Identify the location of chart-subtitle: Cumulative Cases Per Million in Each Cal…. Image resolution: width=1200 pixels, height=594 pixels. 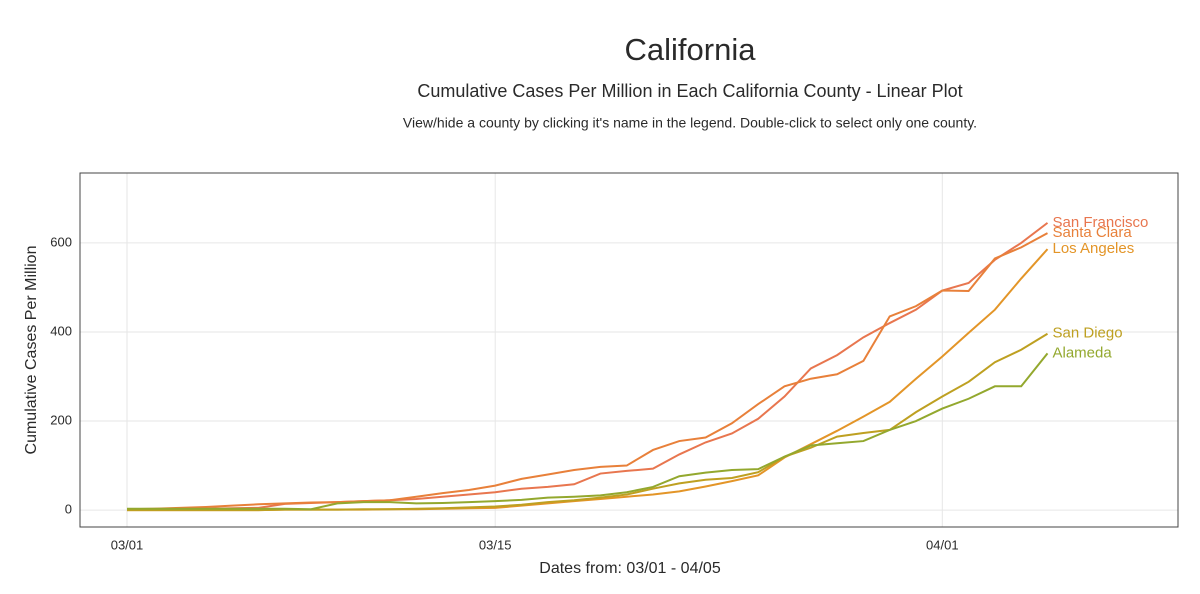
(689, 91).